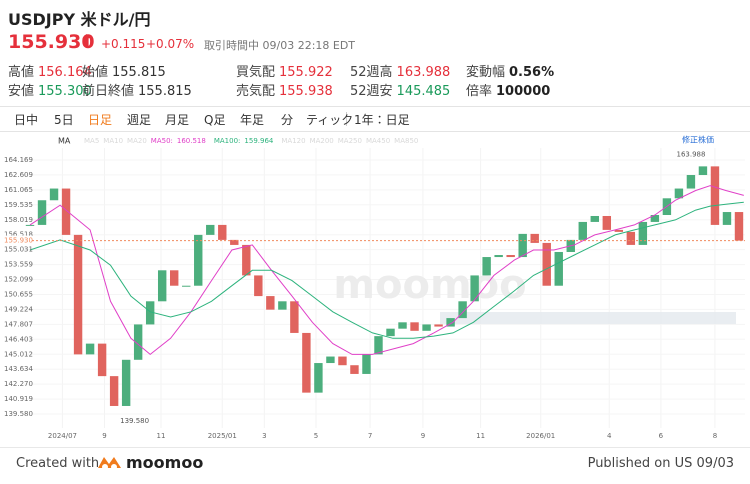  I want to click on footer-separator, so click(375, 447).